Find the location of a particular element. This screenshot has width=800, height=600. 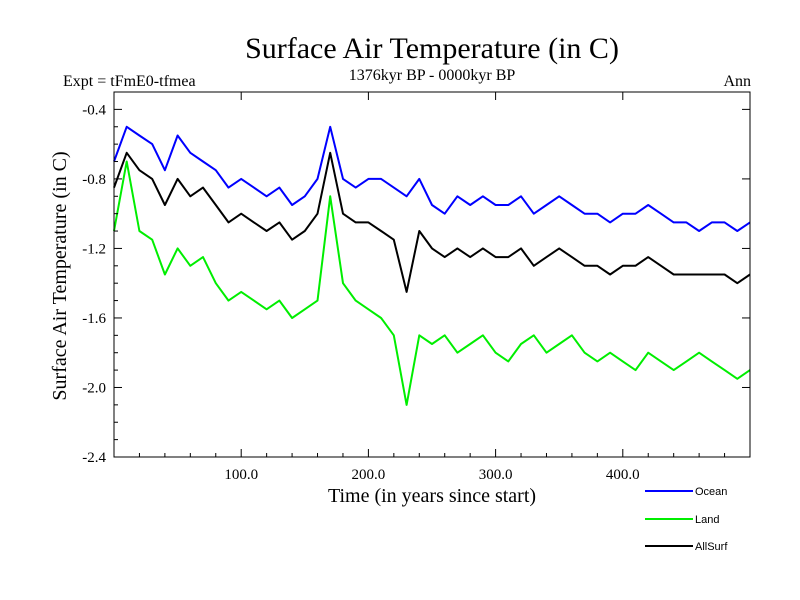

x-axis-label: Time (in years since start) is located at coordinates (432, 496).